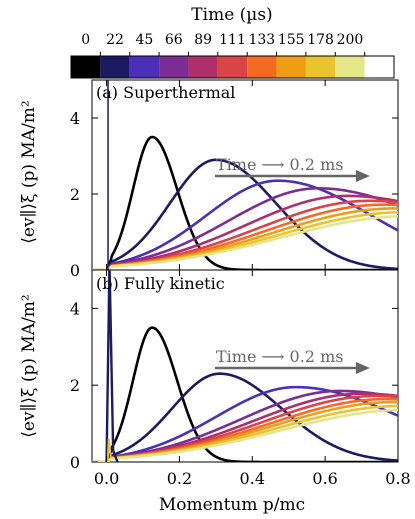 This screenshot has height=519, width=415. Describe the element at coordinates (291, 40) in the screenshot. I see `colorbar-tick-label: 155` at that location.